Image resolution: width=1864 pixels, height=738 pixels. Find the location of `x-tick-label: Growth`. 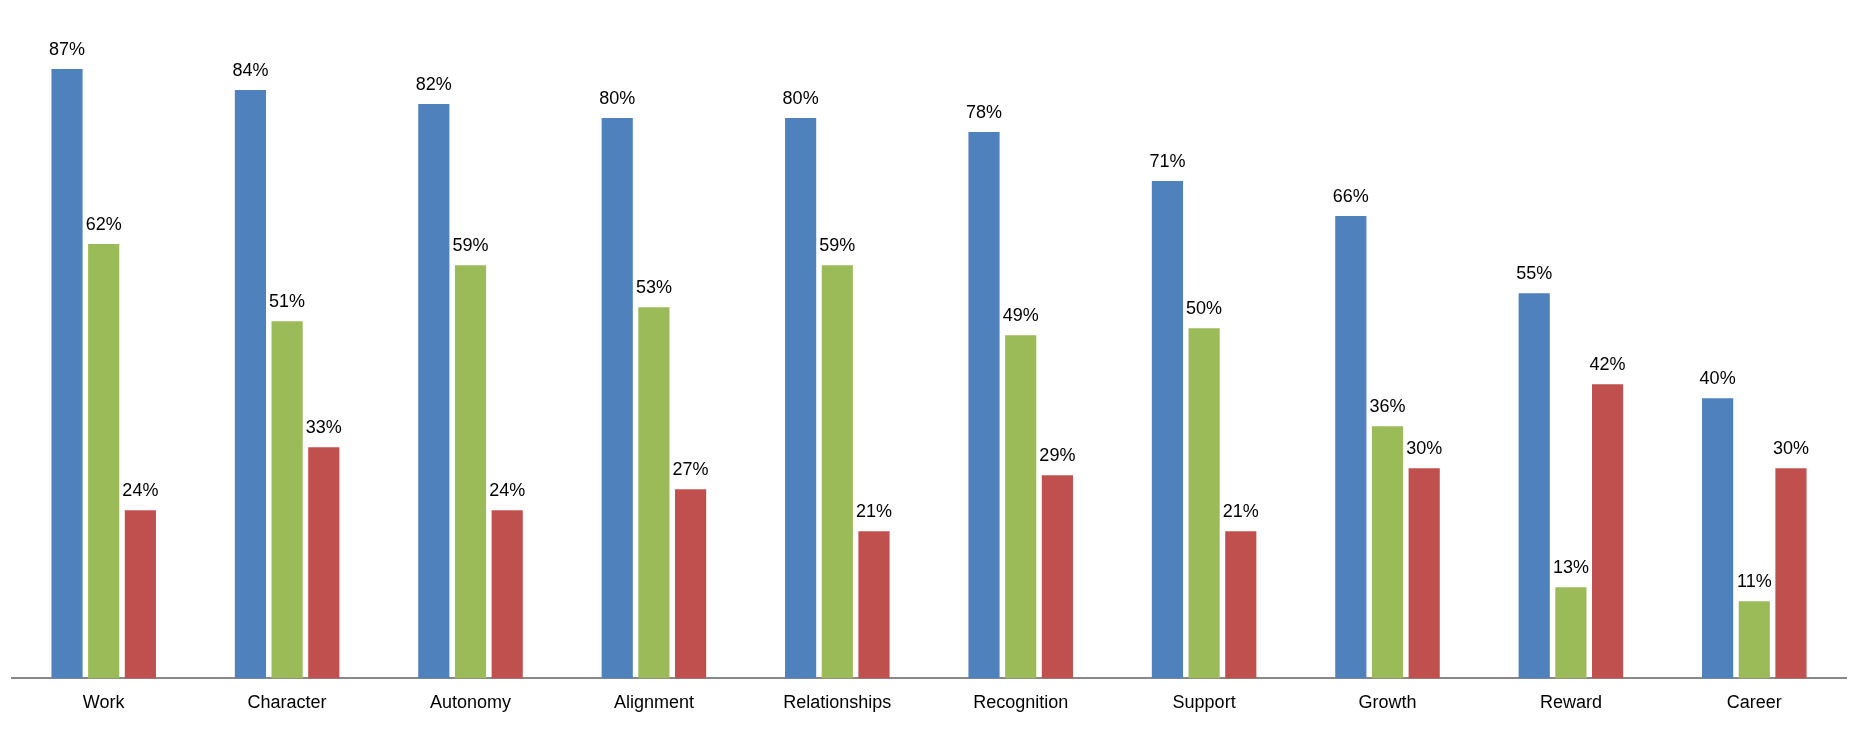

x-tick-label: Growth is located at coordinates (1387, 702).